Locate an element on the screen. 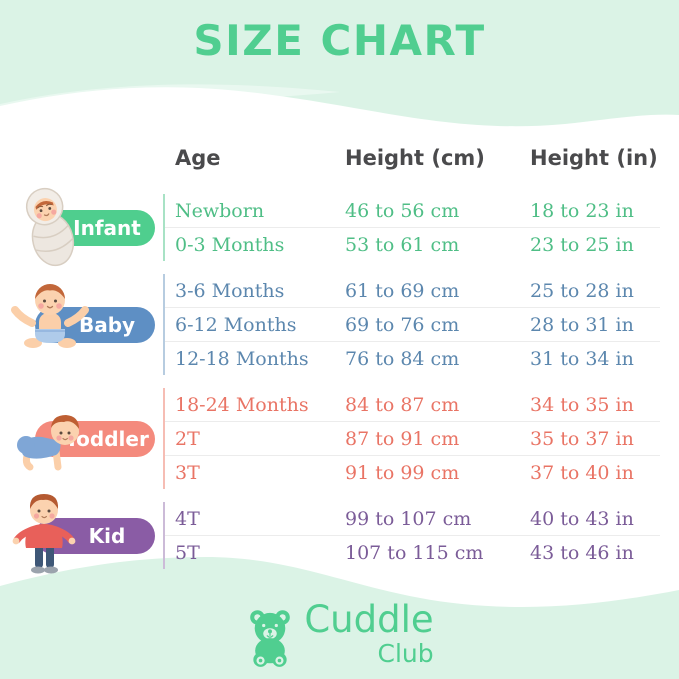  table-row: 6-12 Months 69 to 76 cm 28 to 31 in is located at coordinates (412, 325).